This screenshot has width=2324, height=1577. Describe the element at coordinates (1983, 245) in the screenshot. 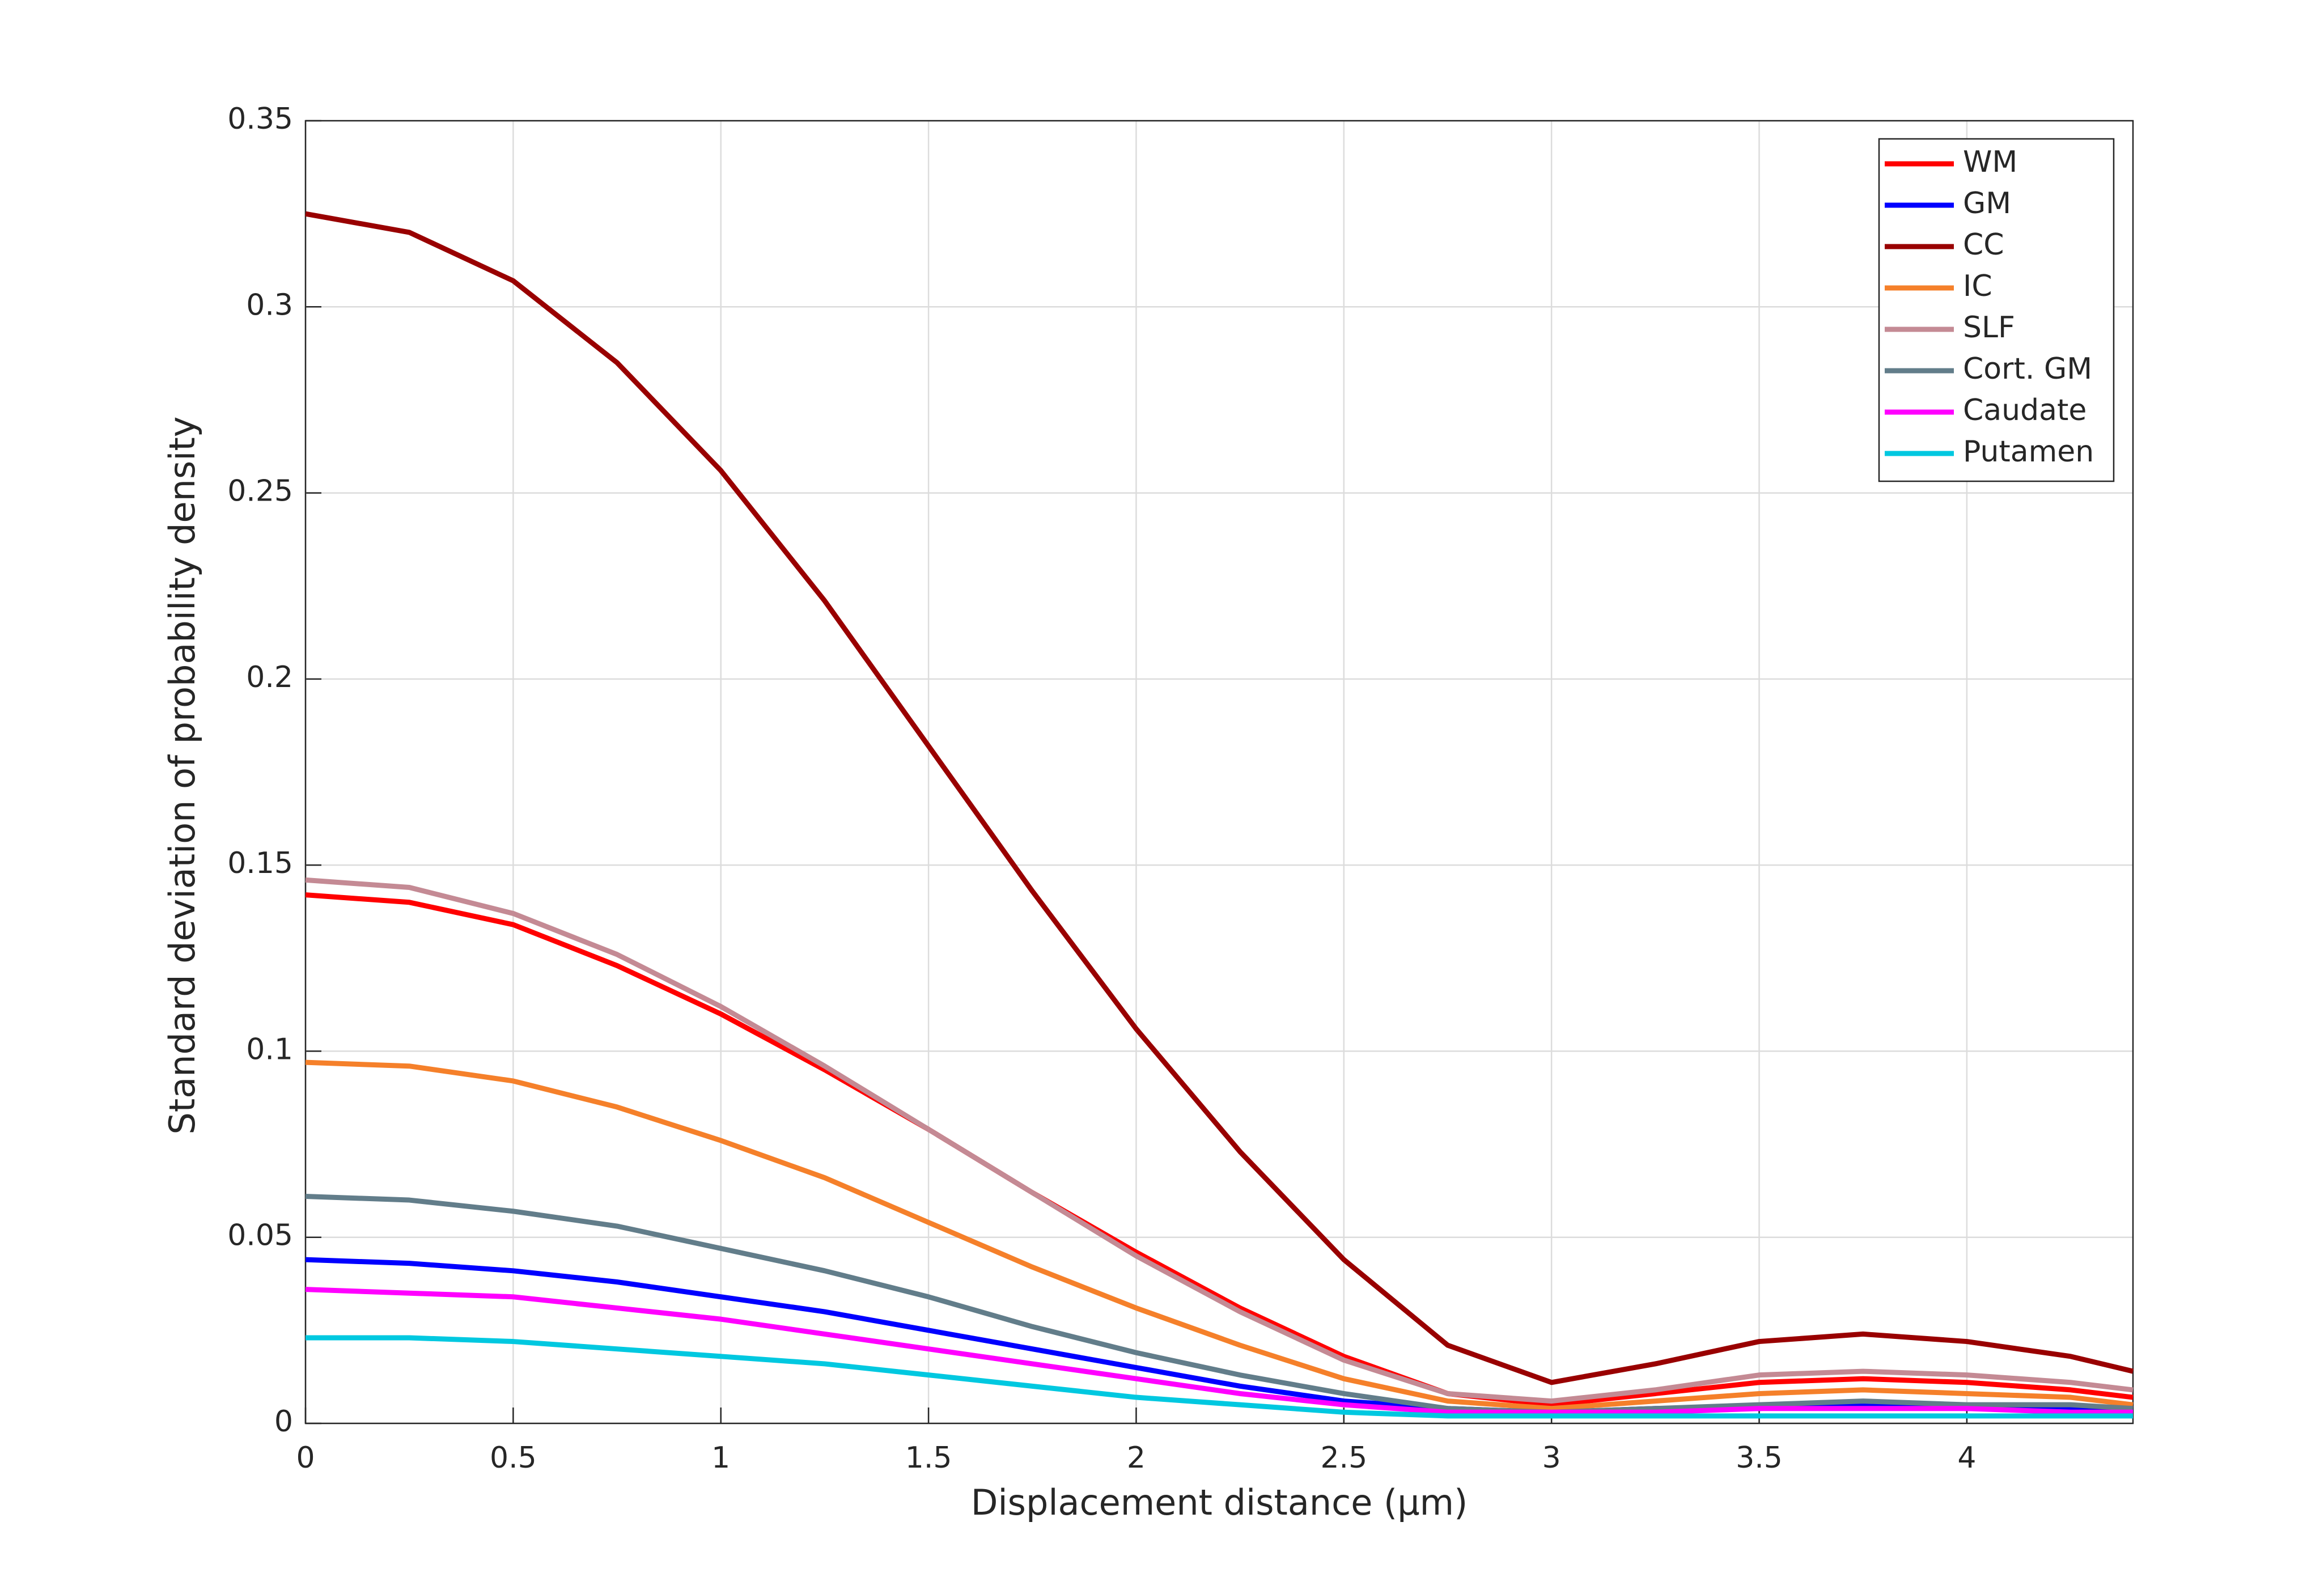

I see `legend-label: CC` at that location.